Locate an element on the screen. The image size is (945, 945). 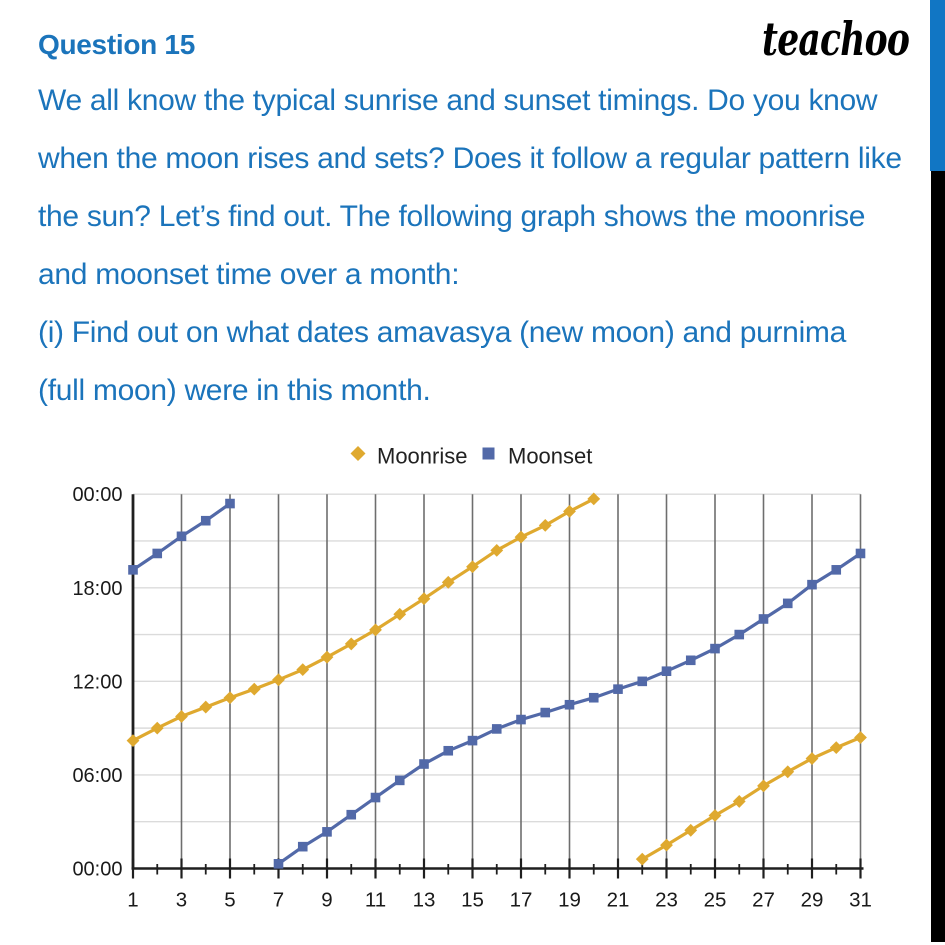
x-tick-label: 19 is located at coordinates (569, 900).